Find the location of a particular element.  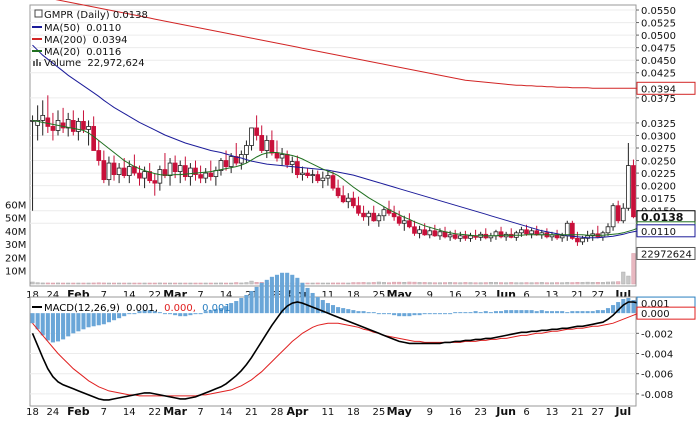

value-badge: 0.0394 is located at coordinates (666, 88).